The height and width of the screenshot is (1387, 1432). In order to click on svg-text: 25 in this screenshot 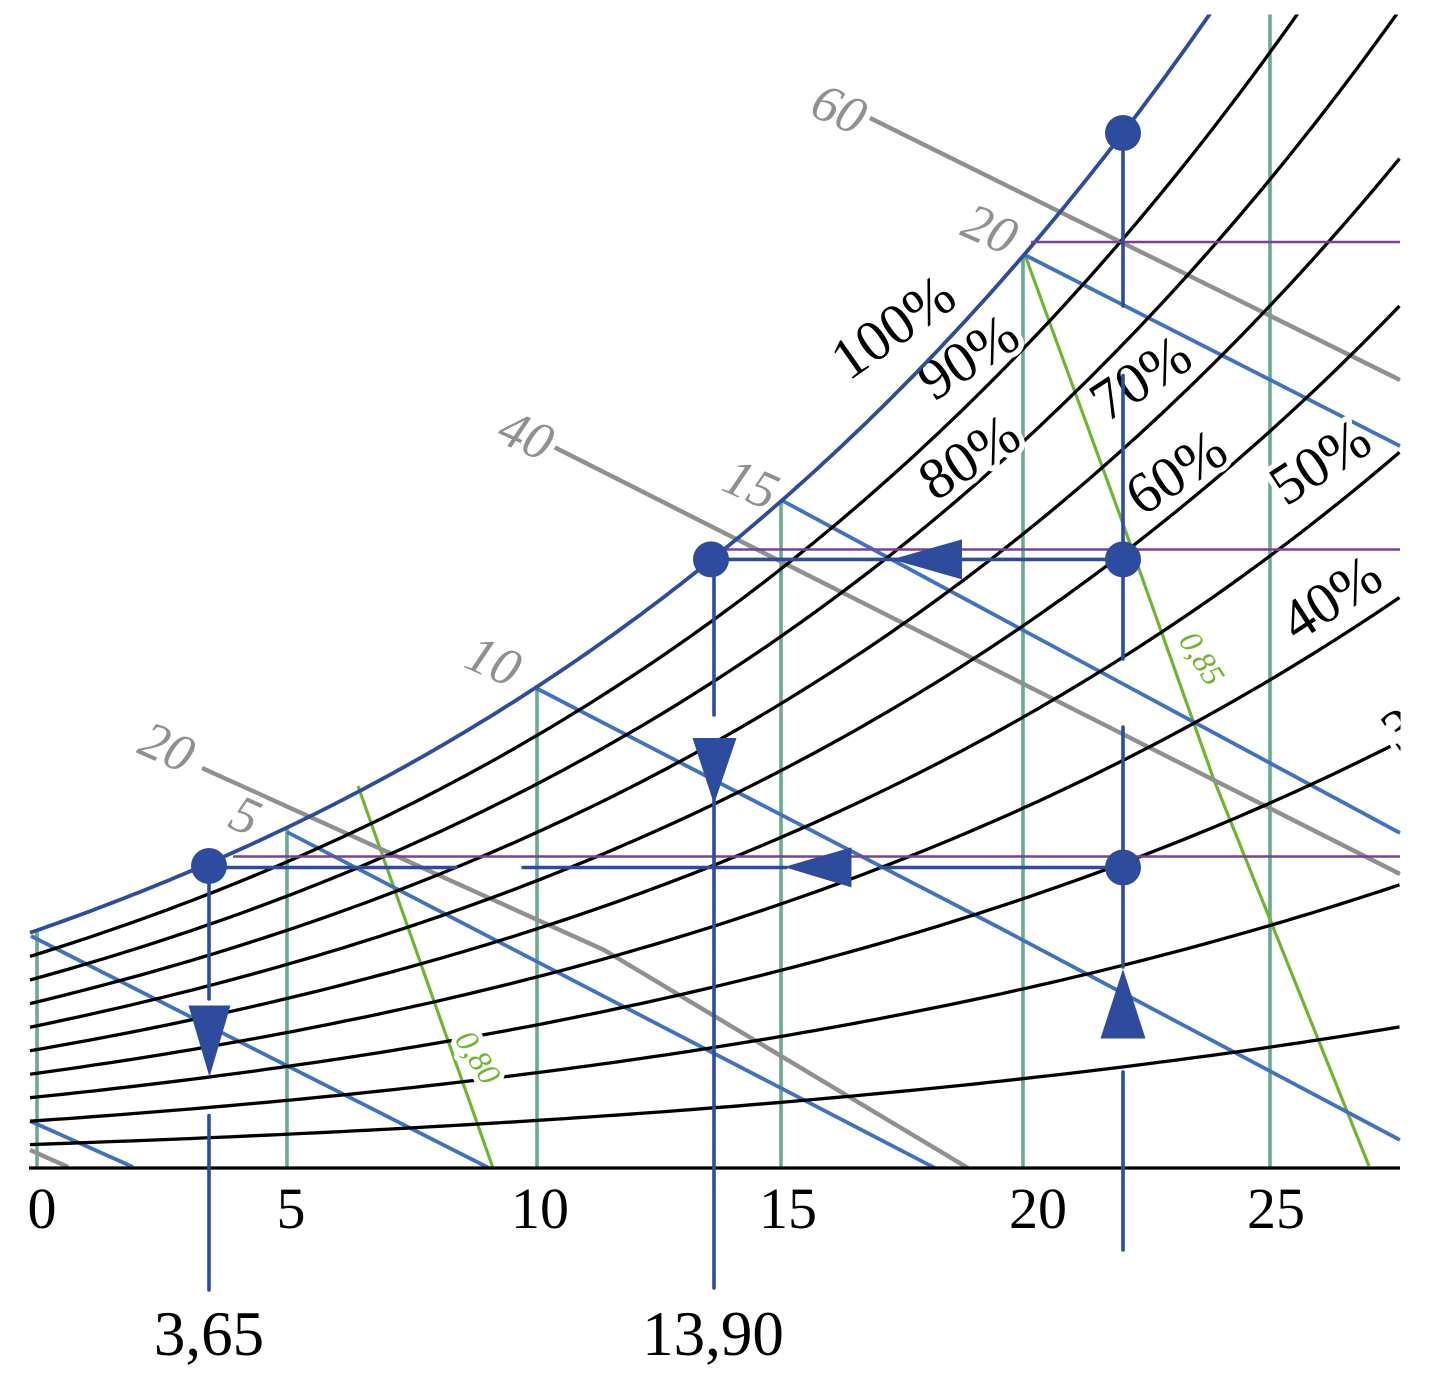, I will do `click(1276, 1208)`.